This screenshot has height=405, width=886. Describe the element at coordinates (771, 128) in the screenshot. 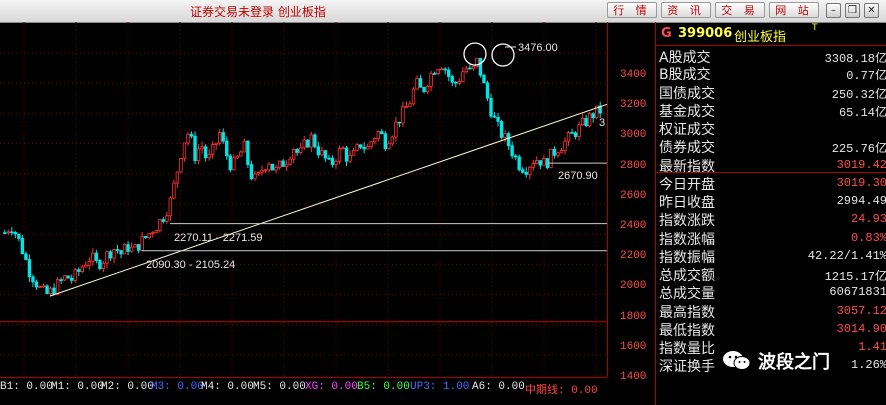

I see `quote-row: 权证成交` at that location.